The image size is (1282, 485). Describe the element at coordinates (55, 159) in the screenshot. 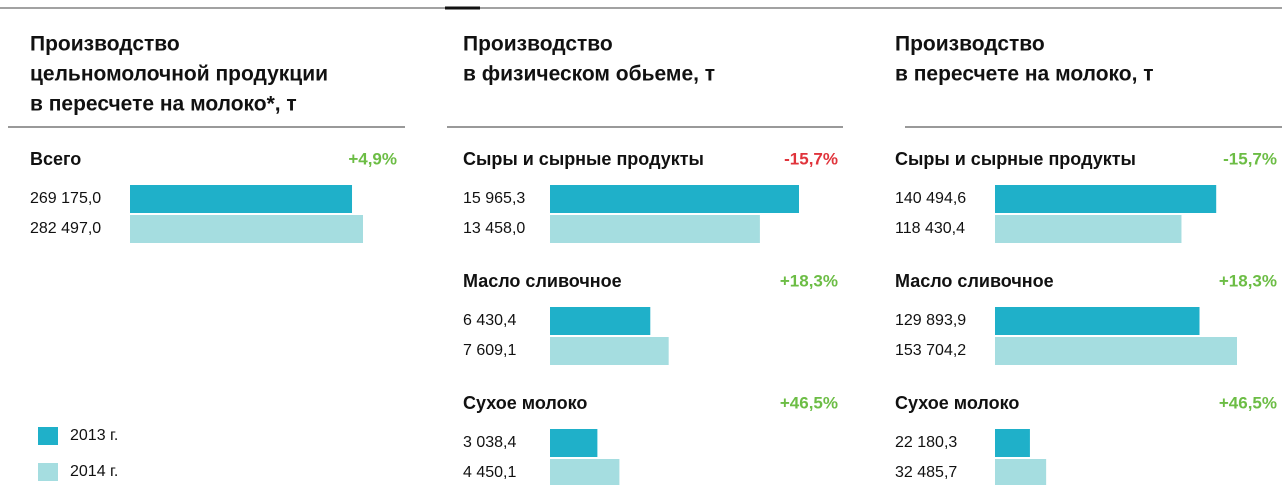

I see `category-label: Всего` at that location.